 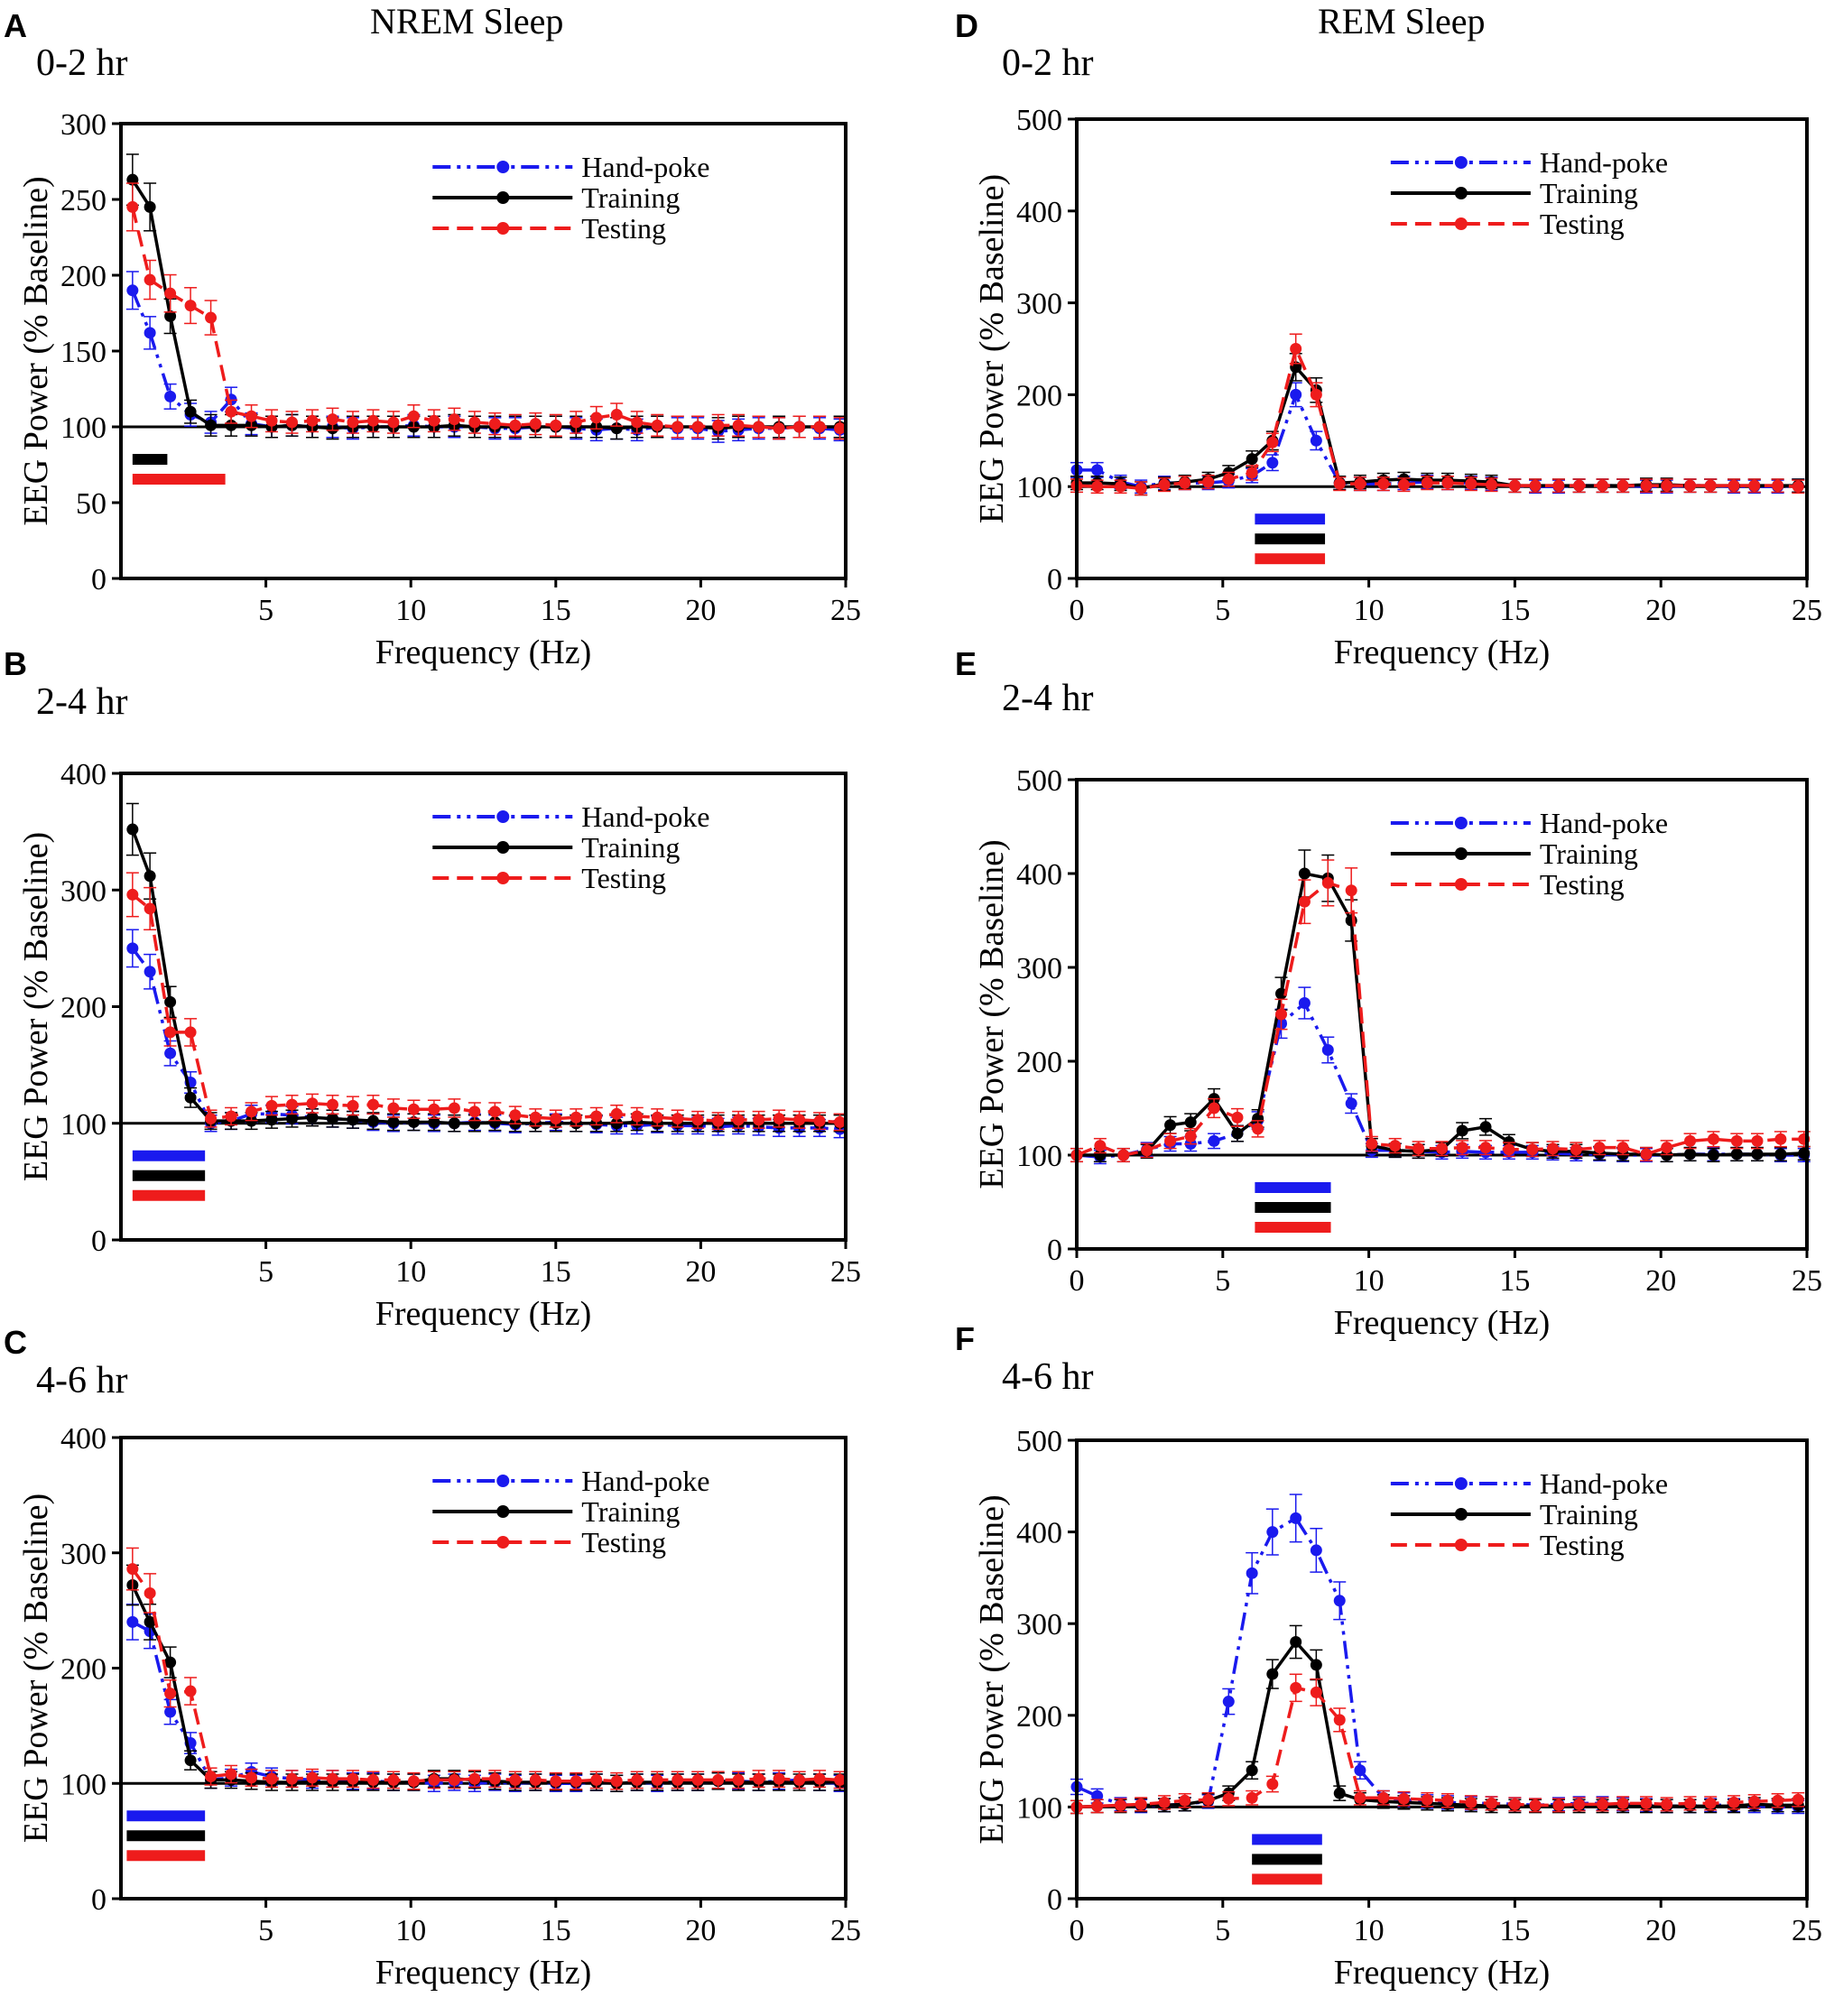 I want to click on panel-subtitle-D: 0-2 hr, so click(x=1048, y=63).